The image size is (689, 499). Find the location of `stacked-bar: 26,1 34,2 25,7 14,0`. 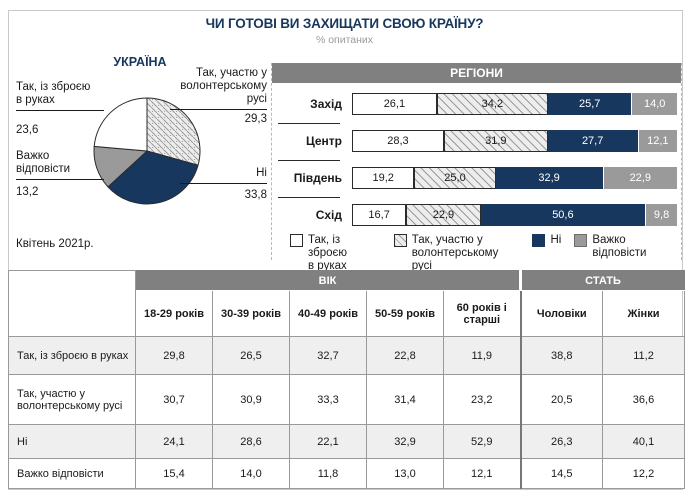

stacked-bar: 26,1 34,2 25,7 14,0 is located at coordinates (514, 104).